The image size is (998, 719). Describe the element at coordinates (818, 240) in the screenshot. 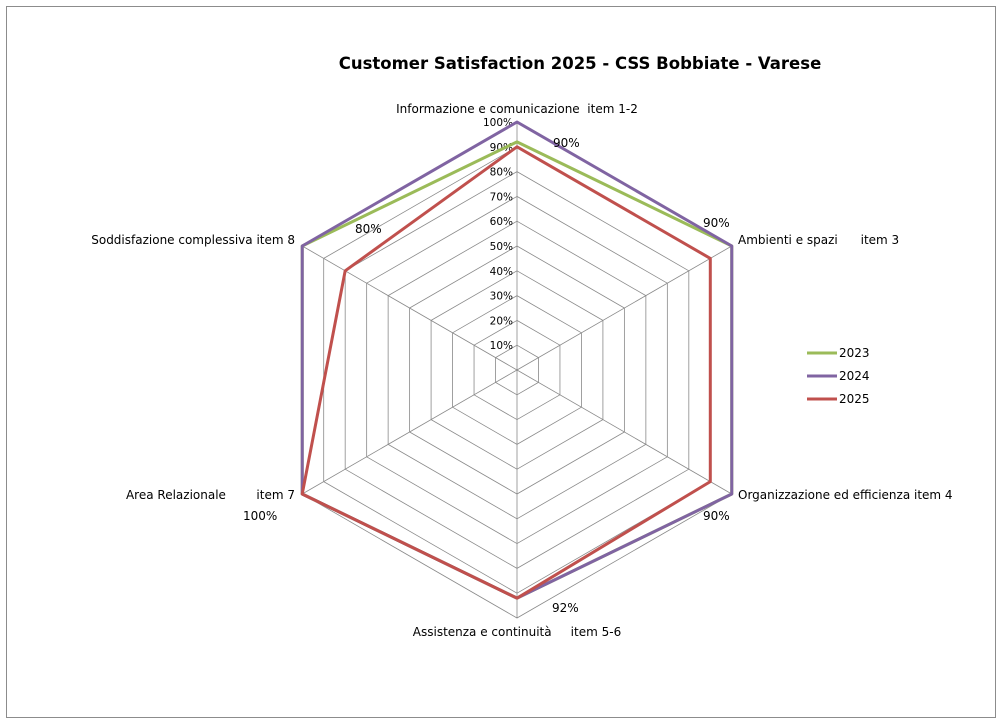

I see `category-label: Ambienti e spazi item 3` at that location.